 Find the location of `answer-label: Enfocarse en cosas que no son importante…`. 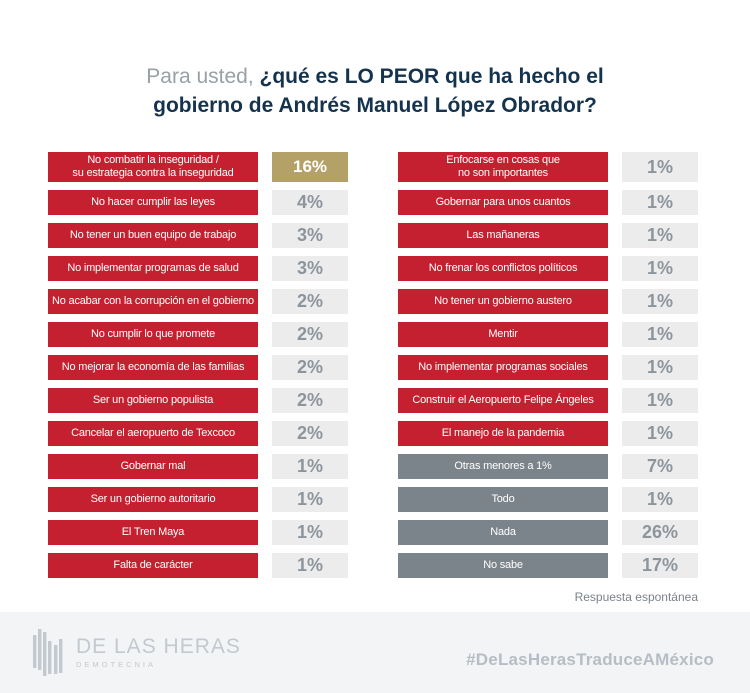

answer-label: Enfocarse en cosas que no son importante… is located at coordinates (503, 166).